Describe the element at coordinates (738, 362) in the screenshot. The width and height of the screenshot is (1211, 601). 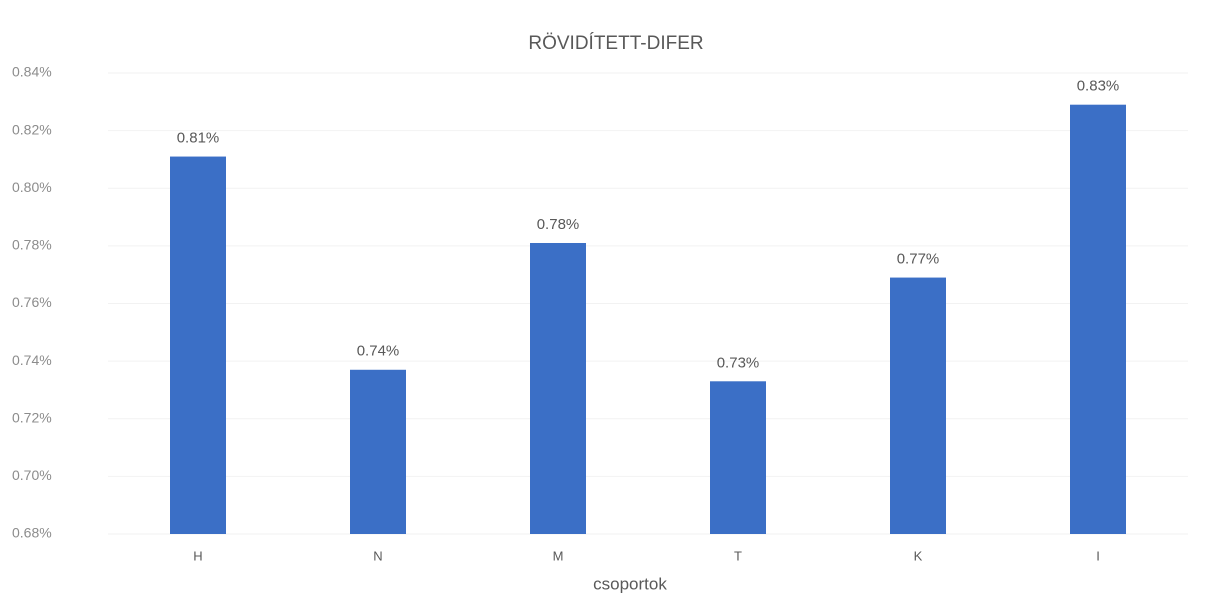
I see `data-label: 0.73%` at that location.